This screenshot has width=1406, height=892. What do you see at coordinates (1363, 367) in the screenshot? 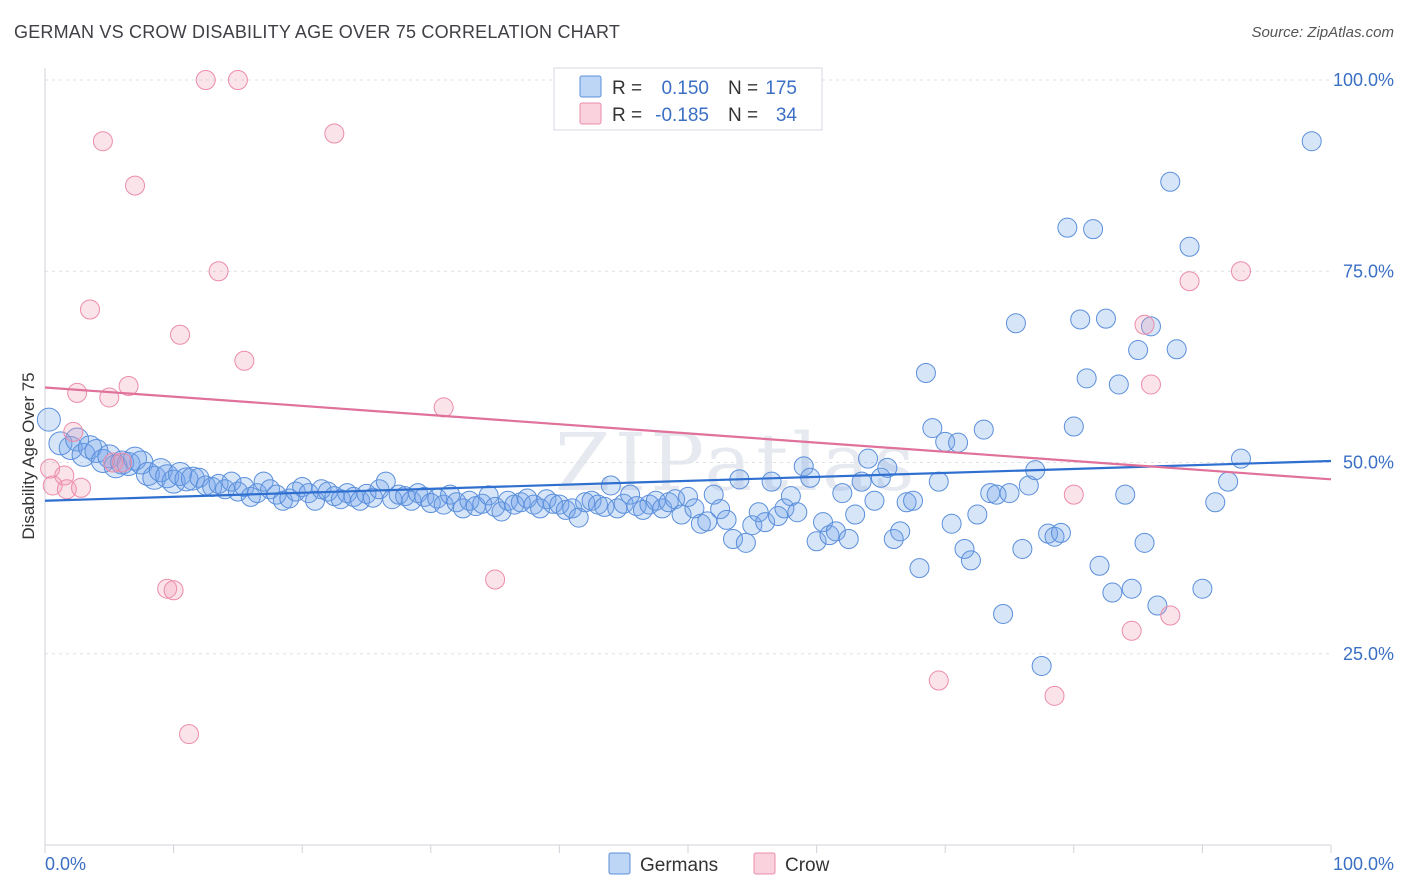
I see `y-tick-labels: 100.0% 75.0% 50.0% 25.0%` at bounding box center [1363, 367].